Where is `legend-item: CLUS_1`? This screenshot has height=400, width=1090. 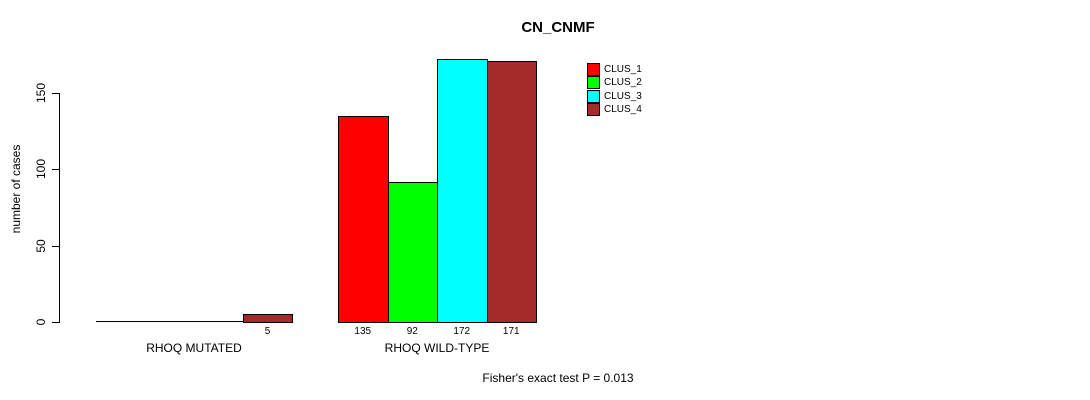 legend-item: CLUS_1 is located at coordinates (614, 70).